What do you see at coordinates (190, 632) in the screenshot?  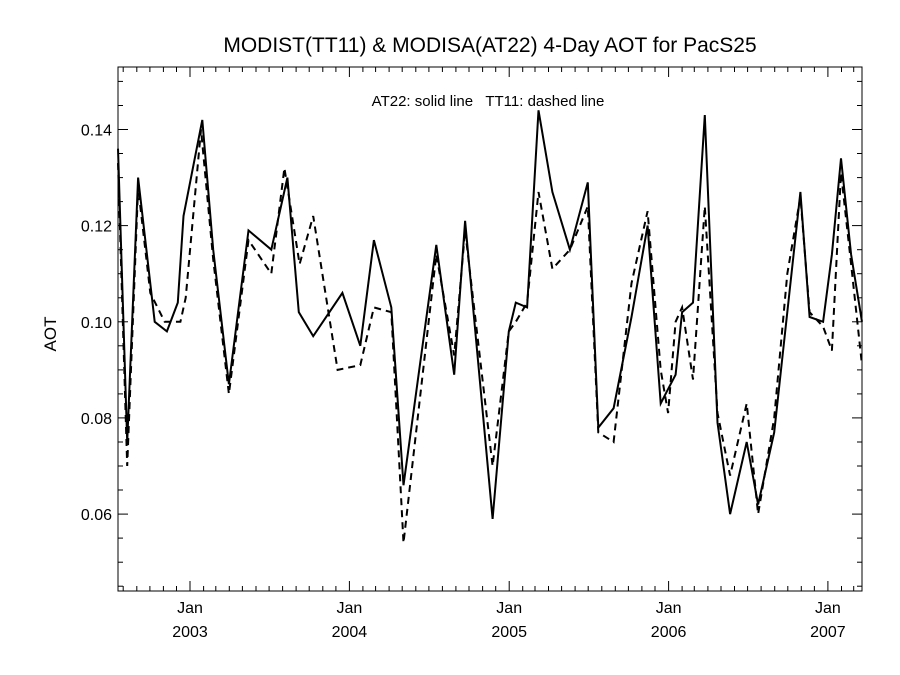 I see `x-tick-year-label: 2003` at bounding box center [190, 632].